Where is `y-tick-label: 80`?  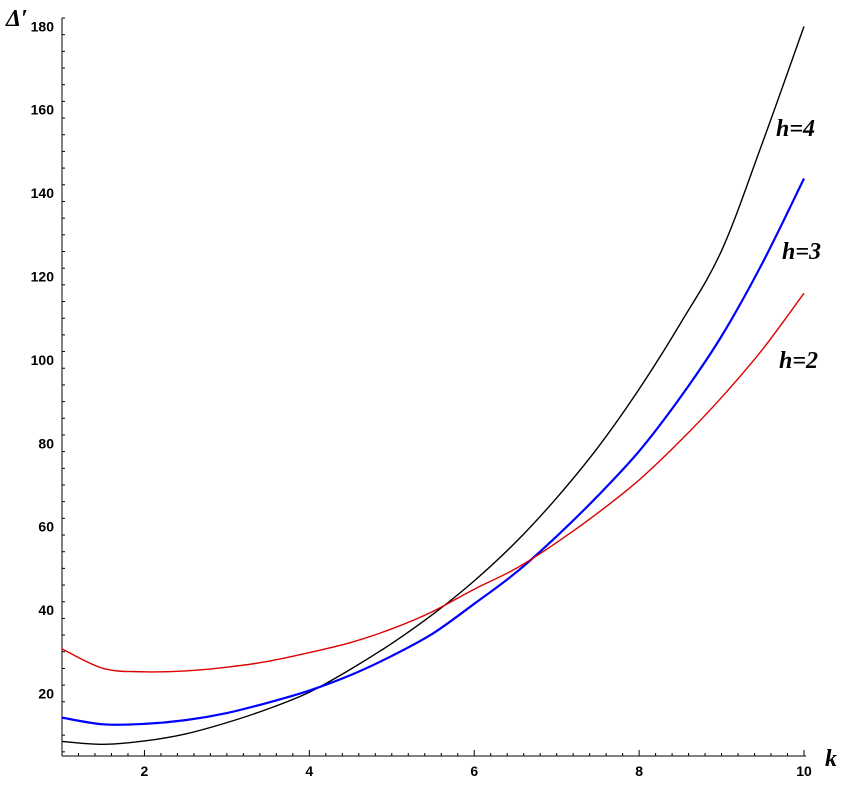
y-tick-label: 80 is located at coordinates (46, 443).